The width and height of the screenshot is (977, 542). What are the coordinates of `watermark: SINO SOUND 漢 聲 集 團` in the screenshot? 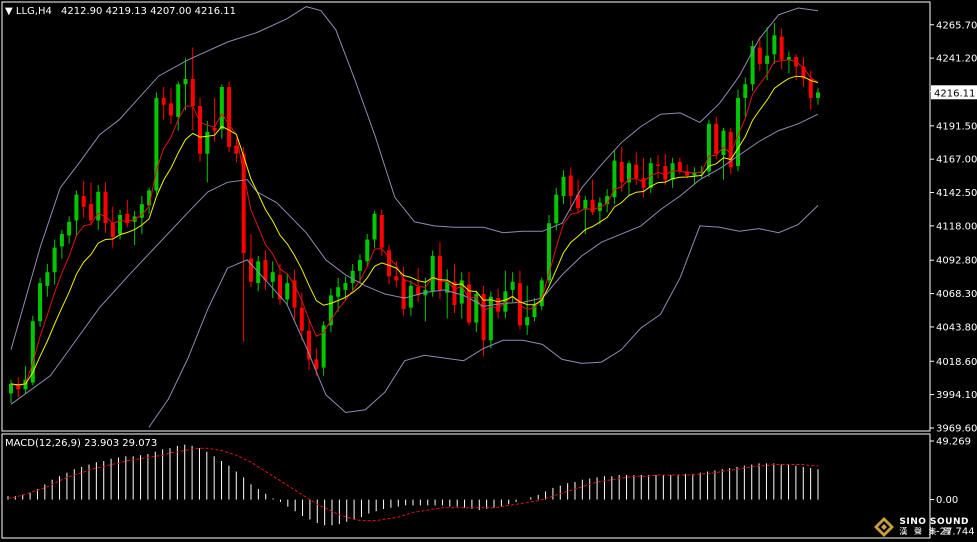 It's located at (921, 527).